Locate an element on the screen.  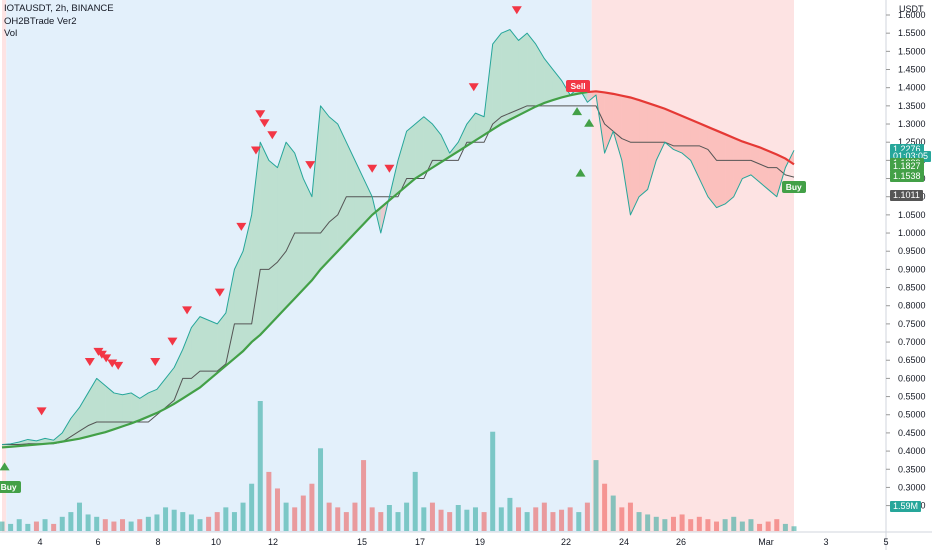
time-axis-label: 22 is located at coordinates (566, 542).